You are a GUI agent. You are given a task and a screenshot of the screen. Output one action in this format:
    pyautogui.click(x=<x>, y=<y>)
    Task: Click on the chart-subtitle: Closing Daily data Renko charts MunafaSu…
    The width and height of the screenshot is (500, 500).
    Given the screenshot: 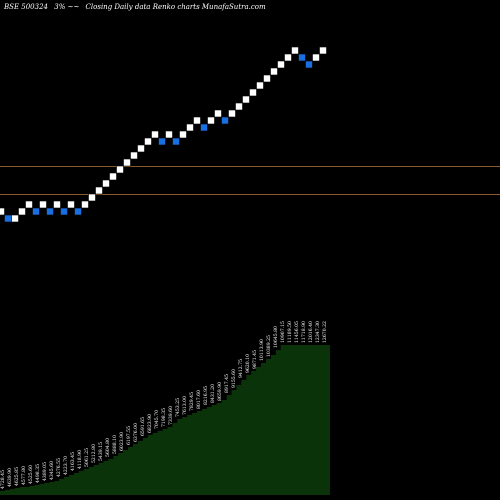 What is the action you would take?
    pyautogui.click(x=176, y=7)
    